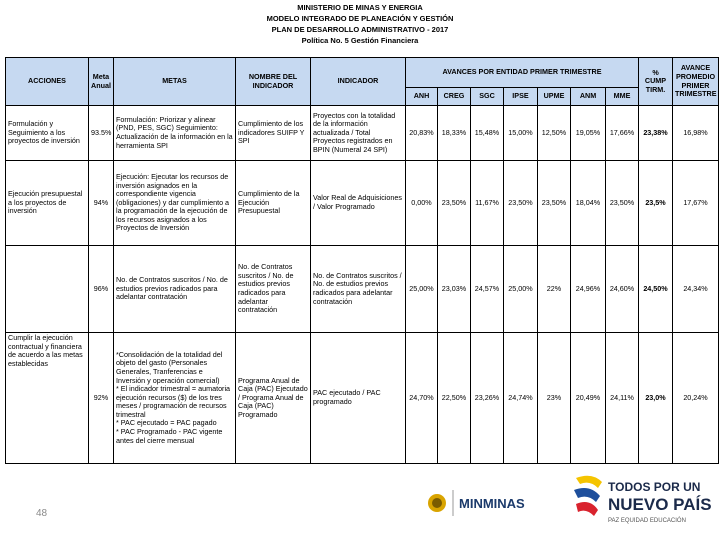  I want to click on swoosh-blue, so click(587, 495).